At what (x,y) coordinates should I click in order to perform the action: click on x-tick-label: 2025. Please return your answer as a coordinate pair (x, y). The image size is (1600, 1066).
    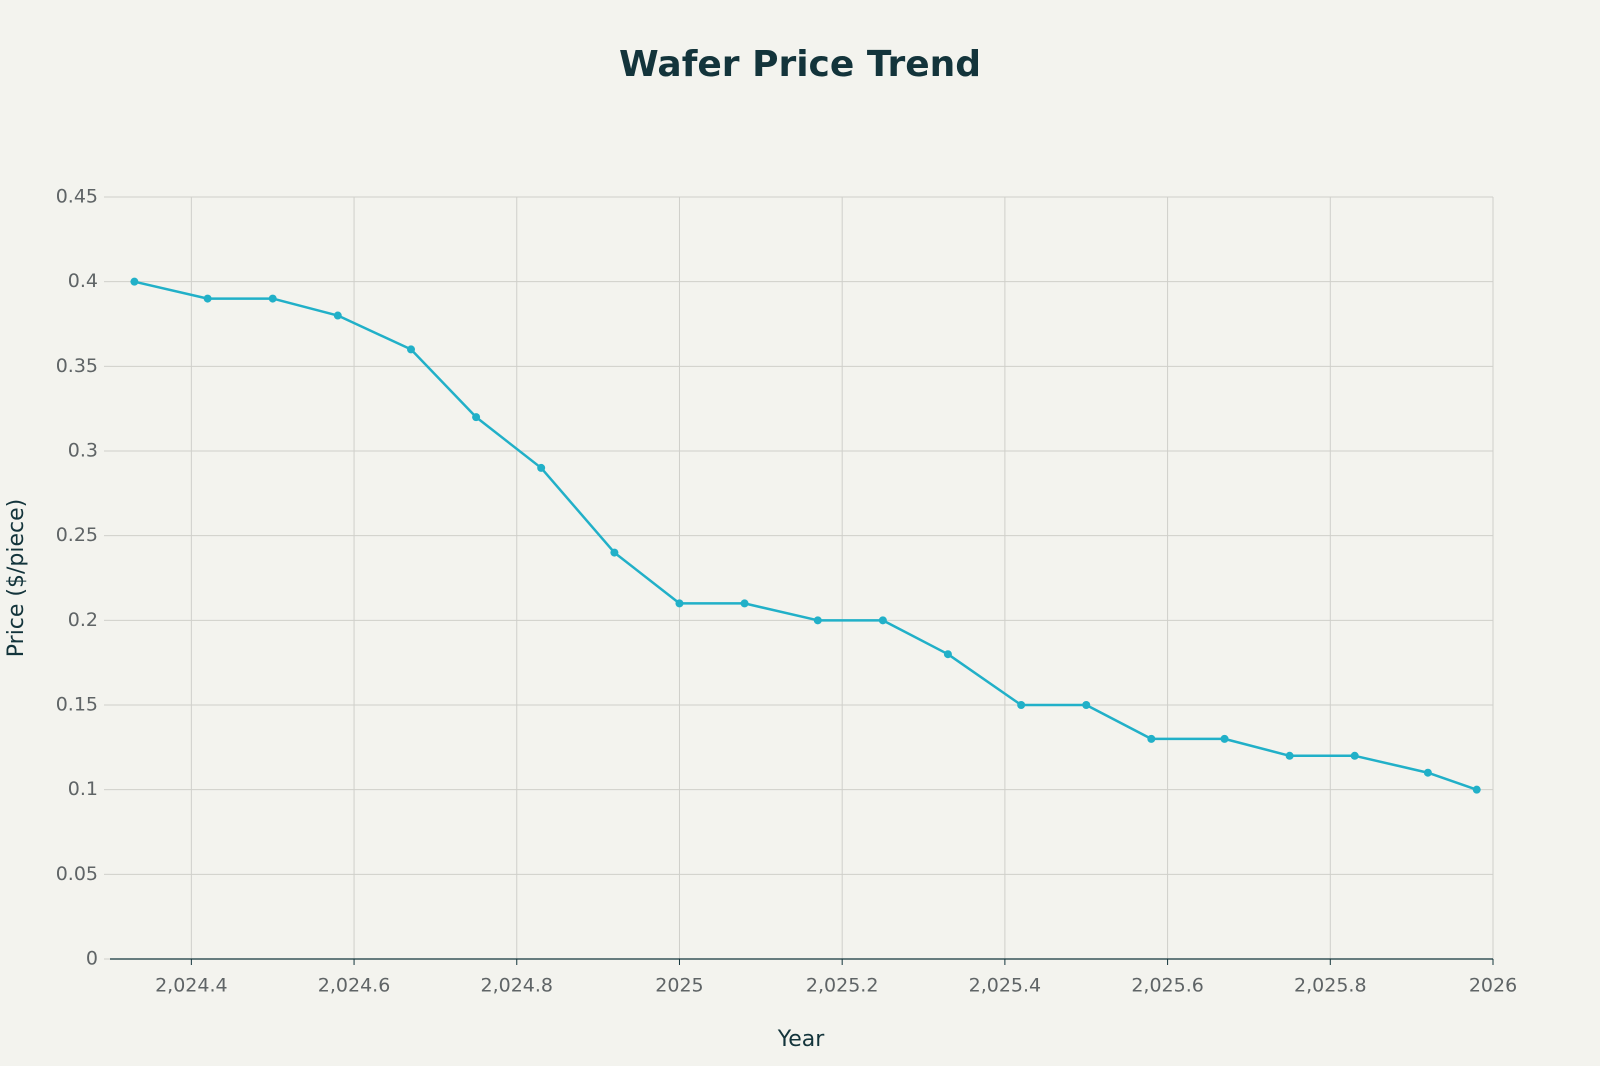
    Looking at the image, I should click on (679, 986).